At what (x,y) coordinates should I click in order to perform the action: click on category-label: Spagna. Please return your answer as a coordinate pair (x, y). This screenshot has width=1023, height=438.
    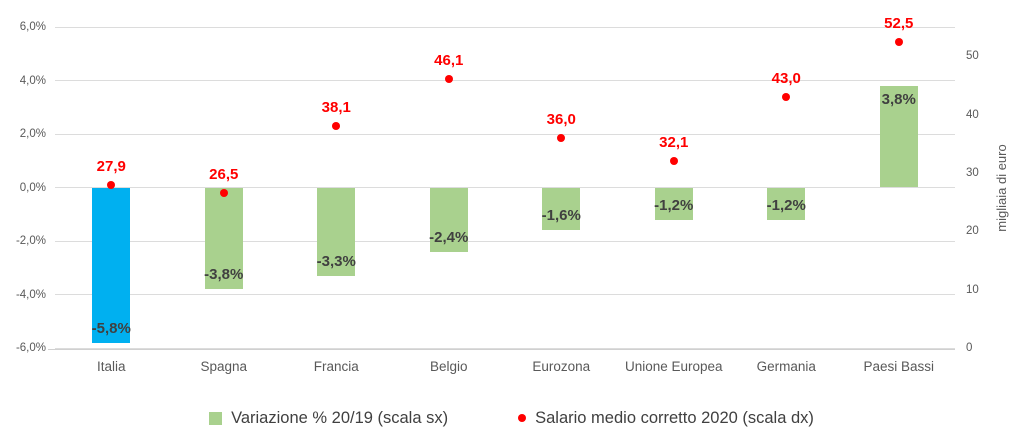
    Looking at the image, I should click on (224, 366).